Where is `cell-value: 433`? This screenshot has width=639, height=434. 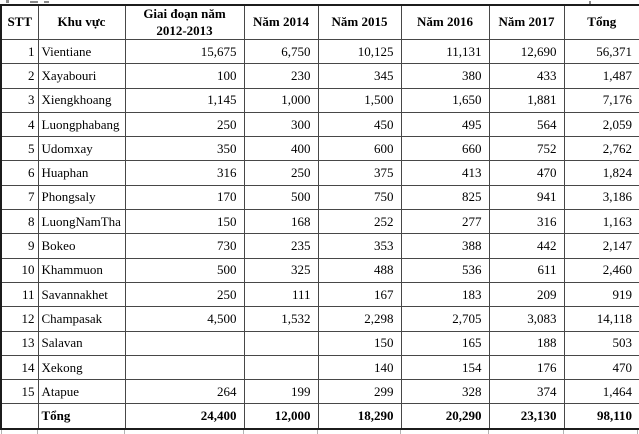
cell-value: 433 is located at coordinates (526, 76).